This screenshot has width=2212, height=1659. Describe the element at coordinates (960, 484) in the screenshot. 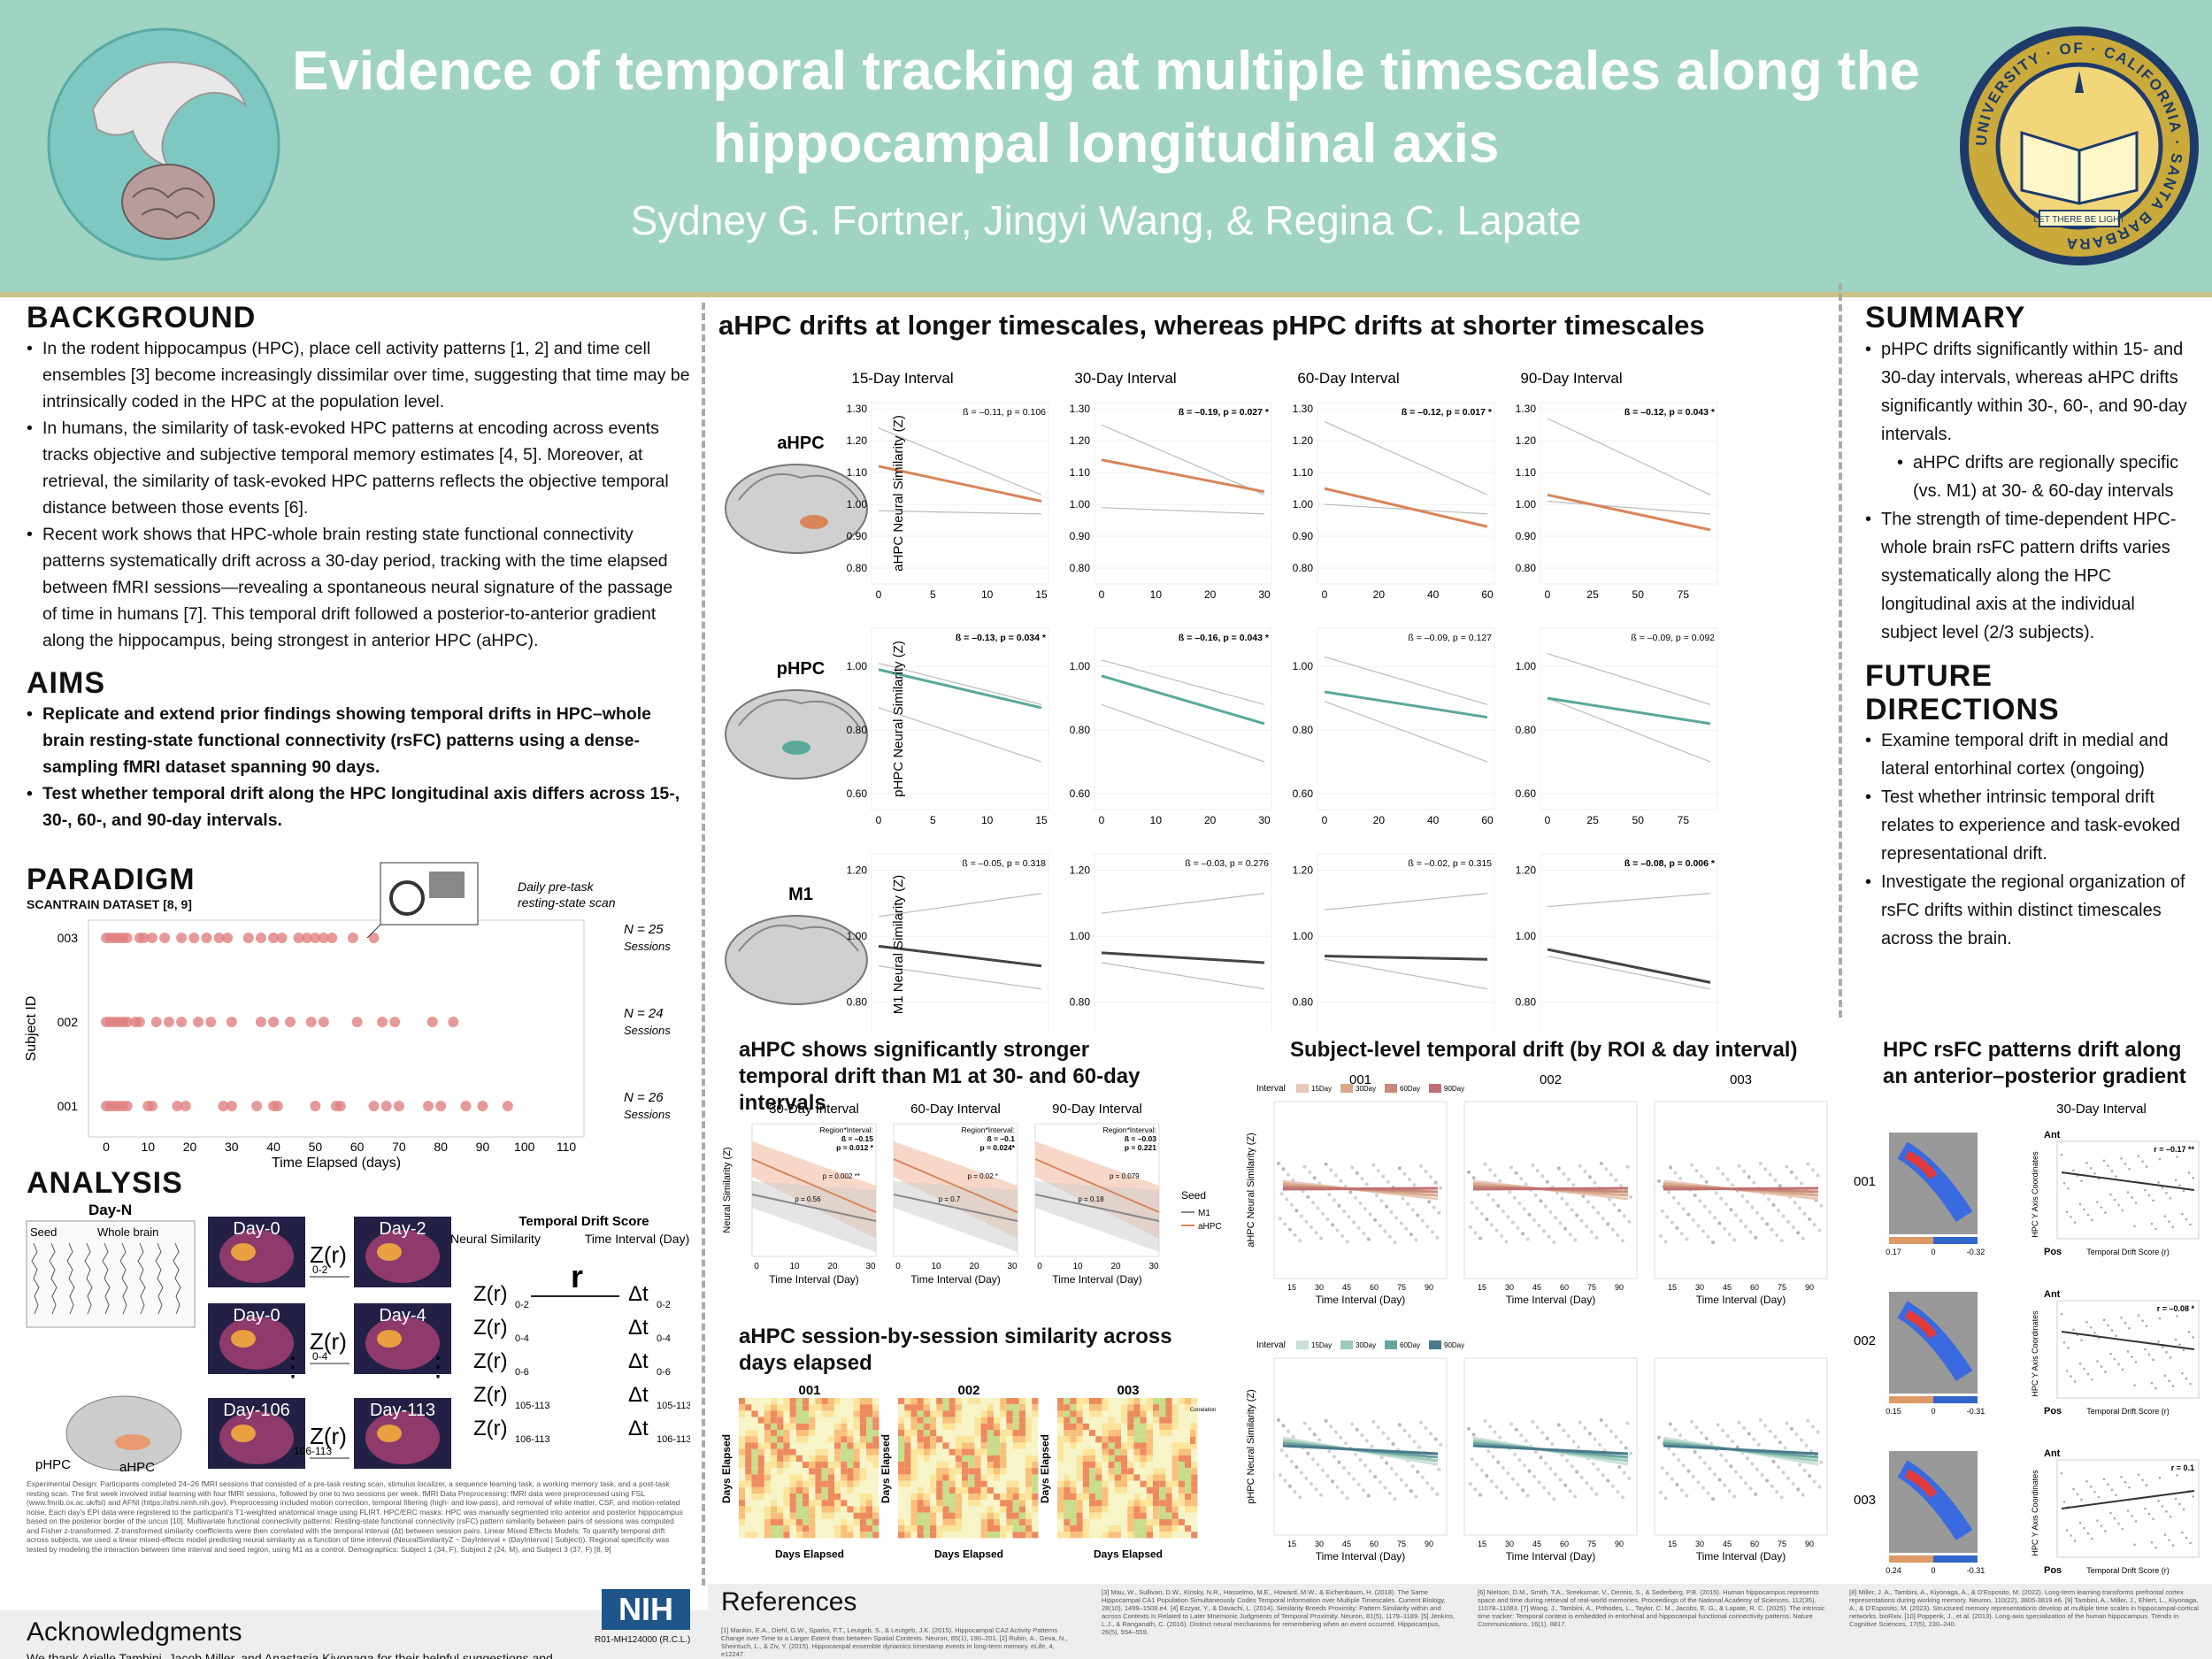

I see `fit-line` at that location.